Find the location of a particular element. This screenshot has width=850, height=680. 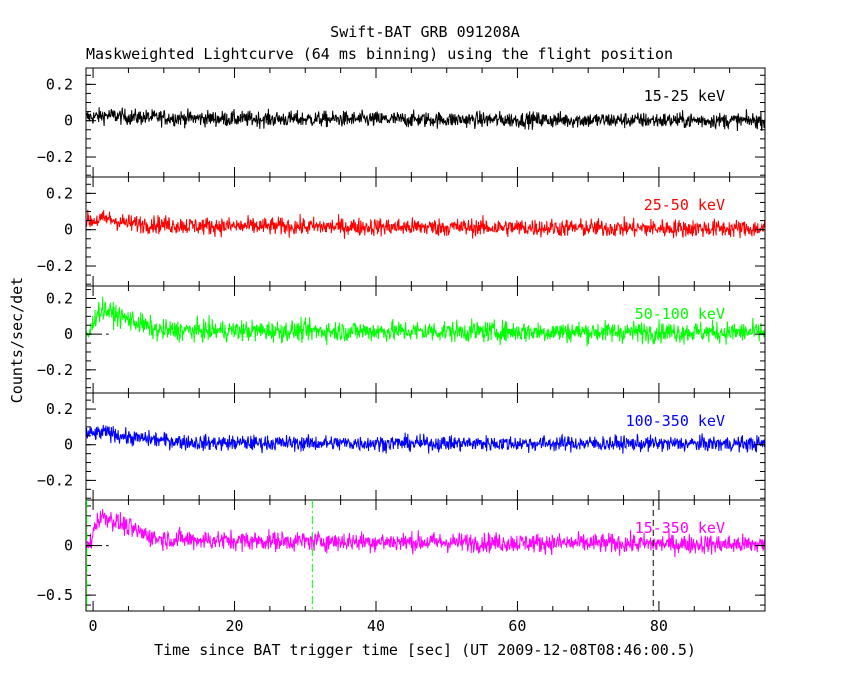

y-tick-label: −0.5 is located at coordinates (55, 595).